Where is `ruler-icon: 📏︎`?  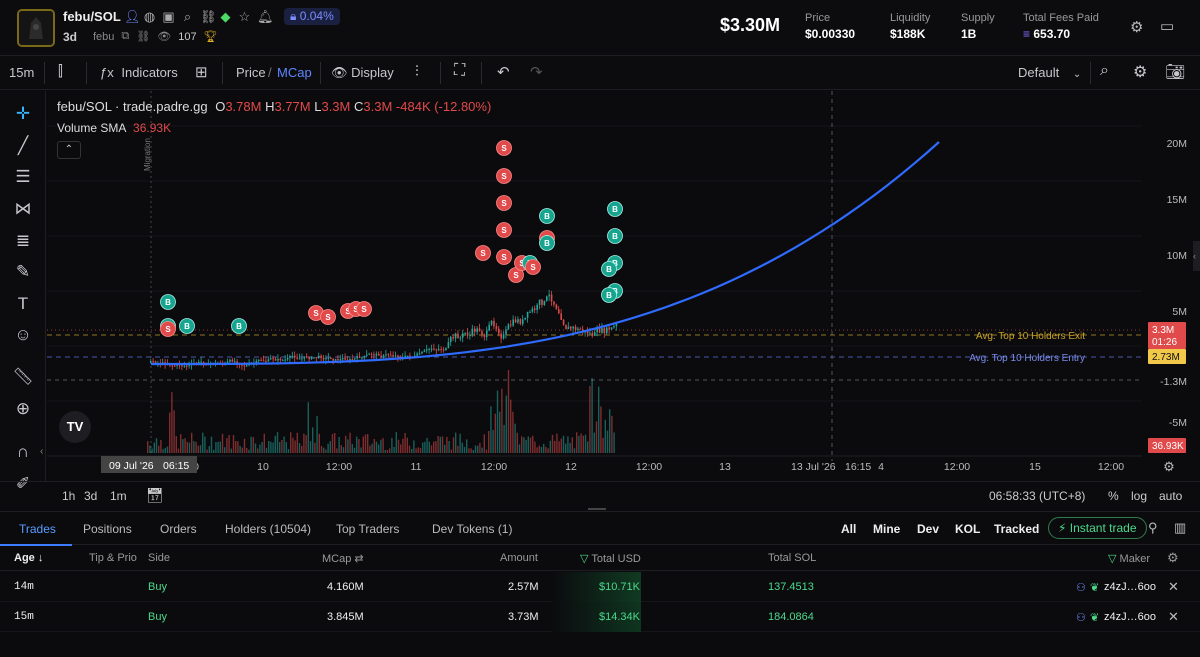 ruler-icon: 📏︎ is located at coordinates (23, 376).